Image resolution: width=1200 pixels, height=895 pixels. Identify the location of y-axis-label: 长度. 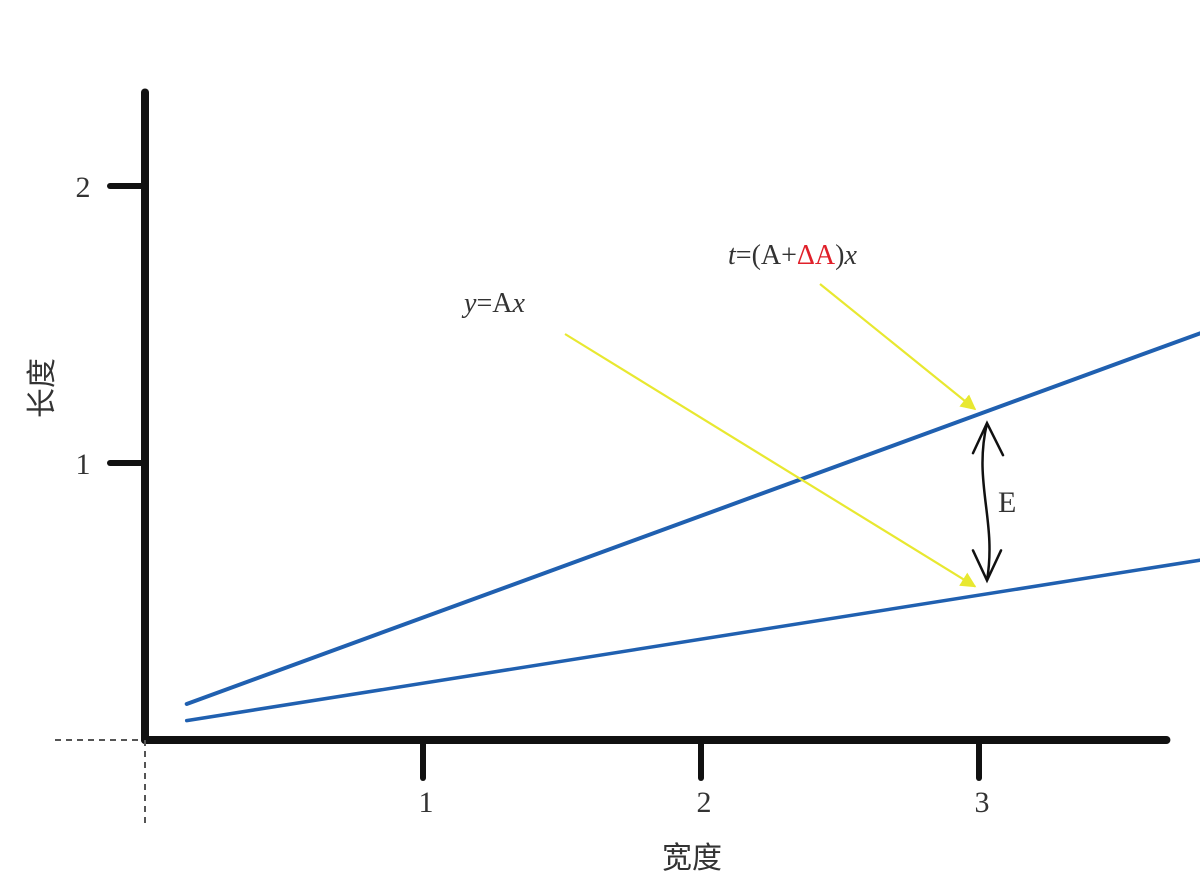
(42, 388).